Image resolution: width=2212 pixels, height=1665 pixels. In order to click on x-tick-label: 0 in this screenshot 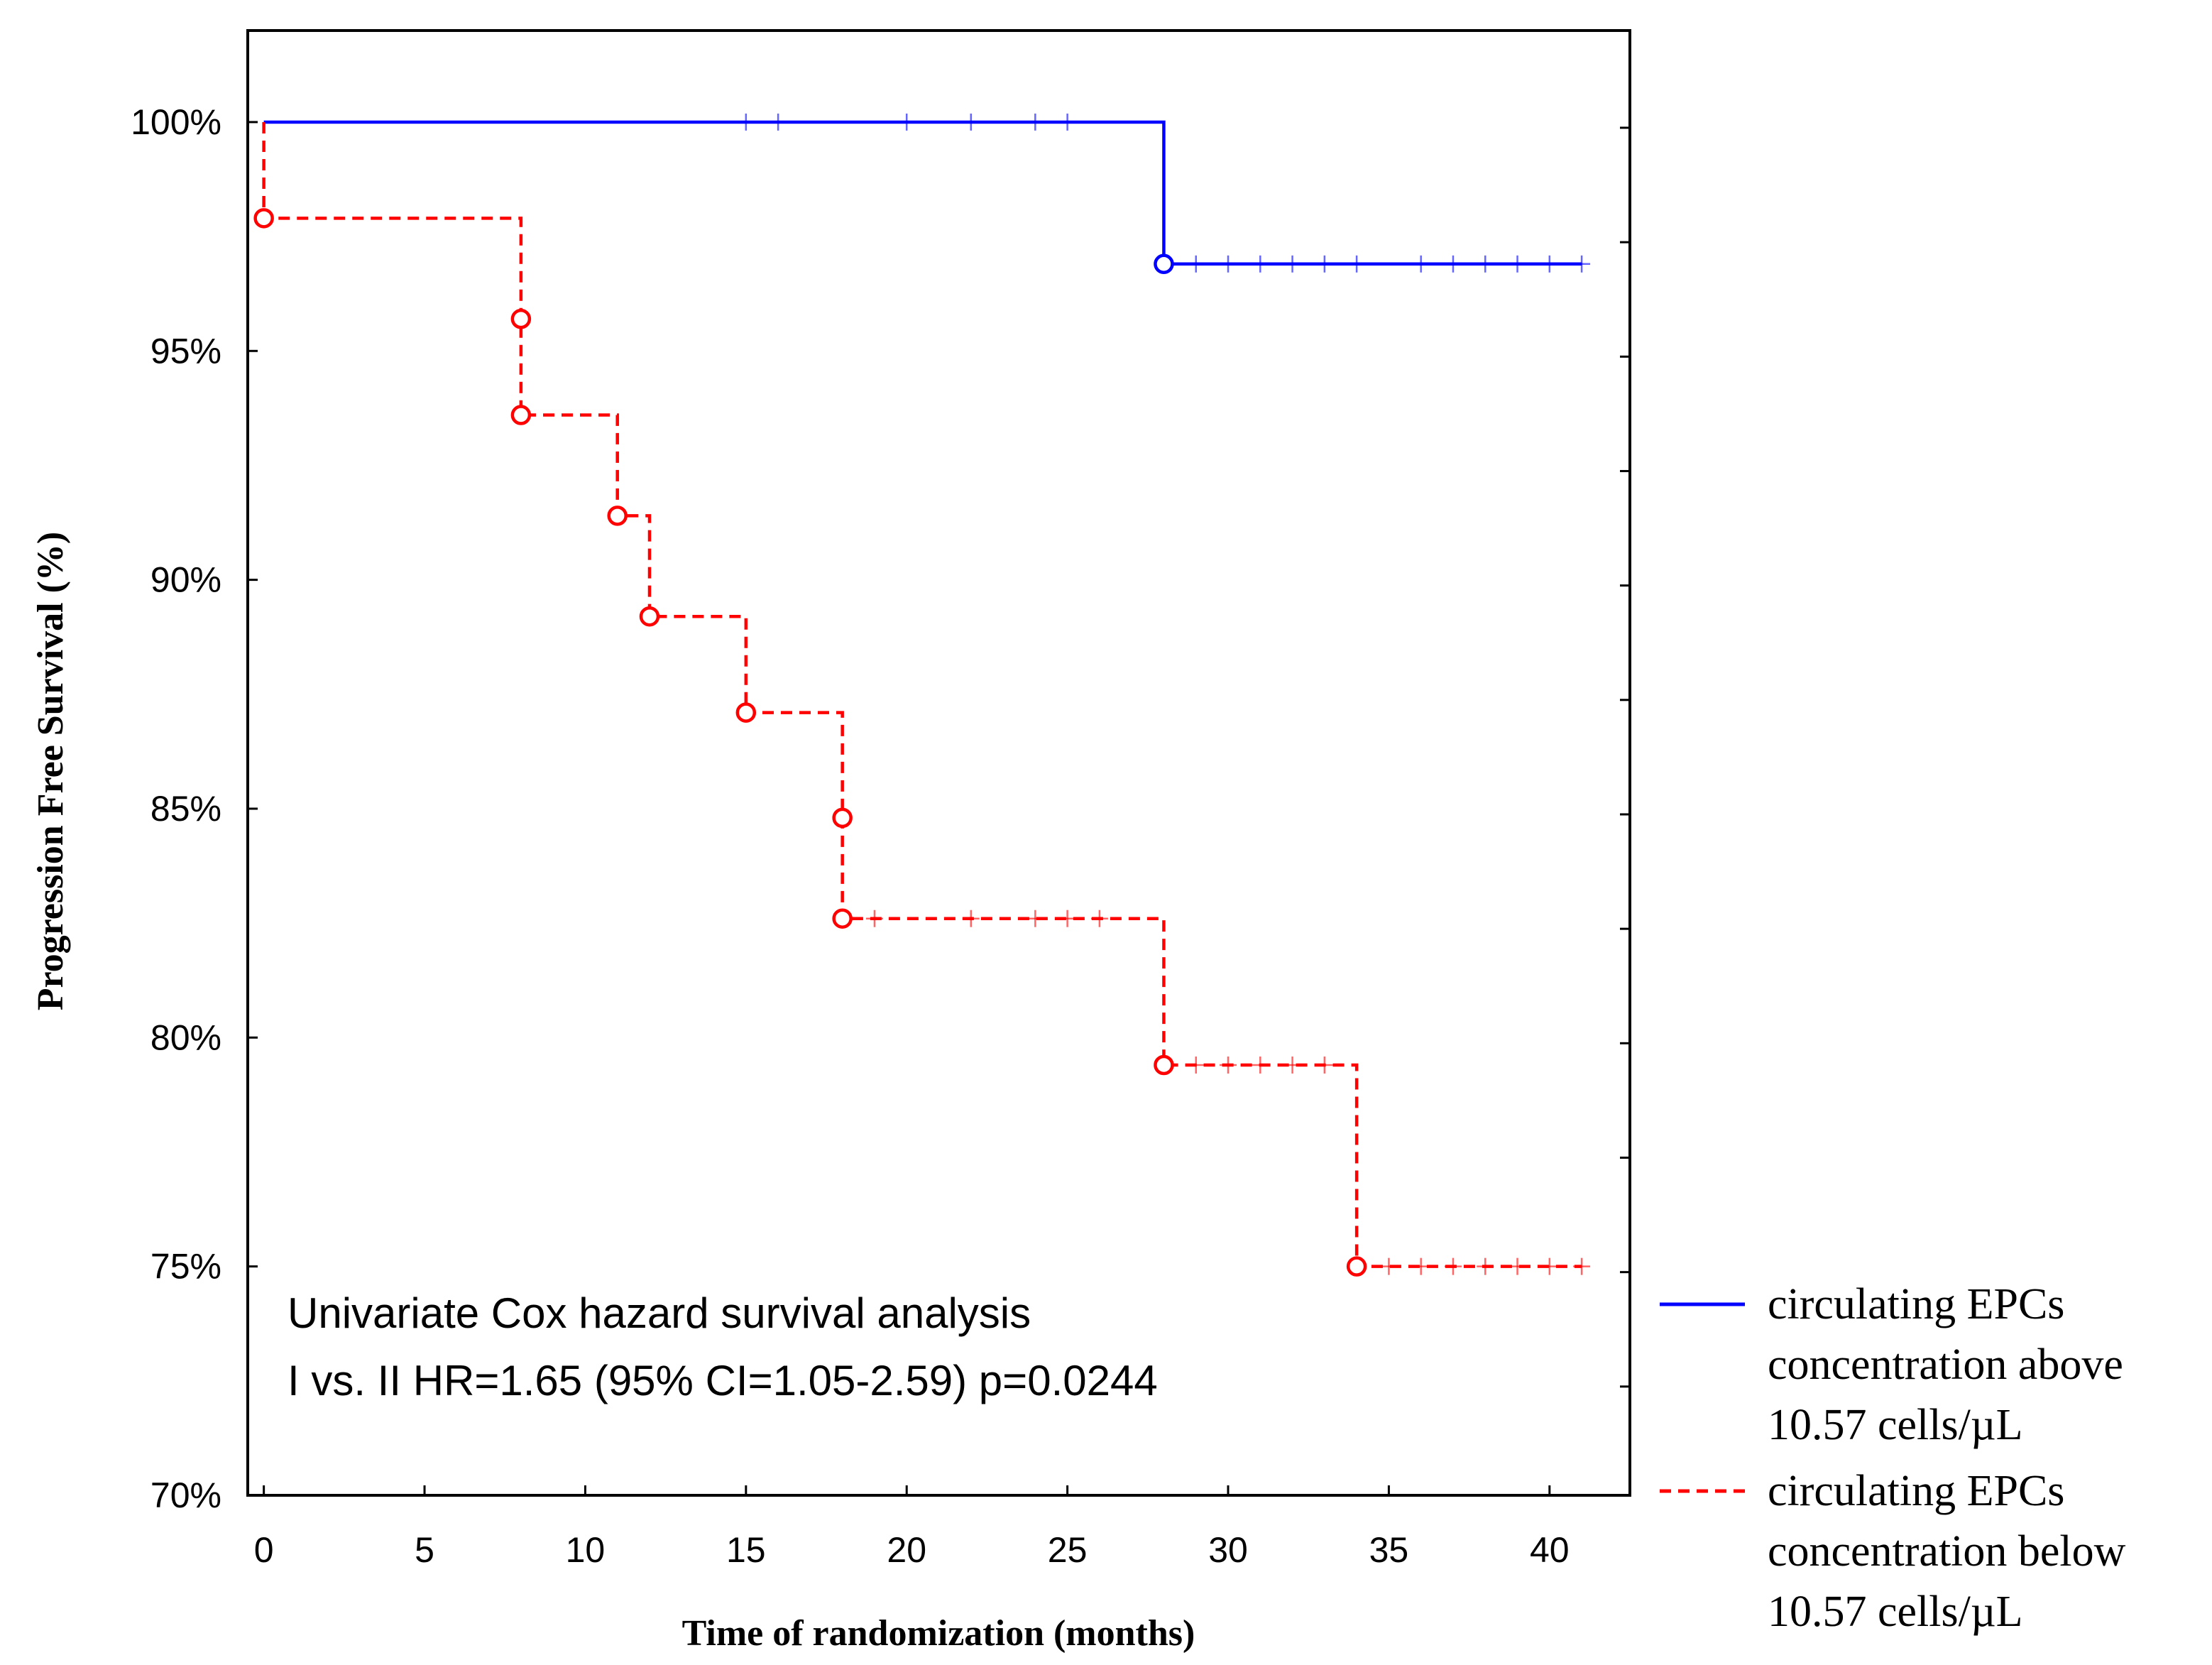, I will do `click(264, 1550)`.